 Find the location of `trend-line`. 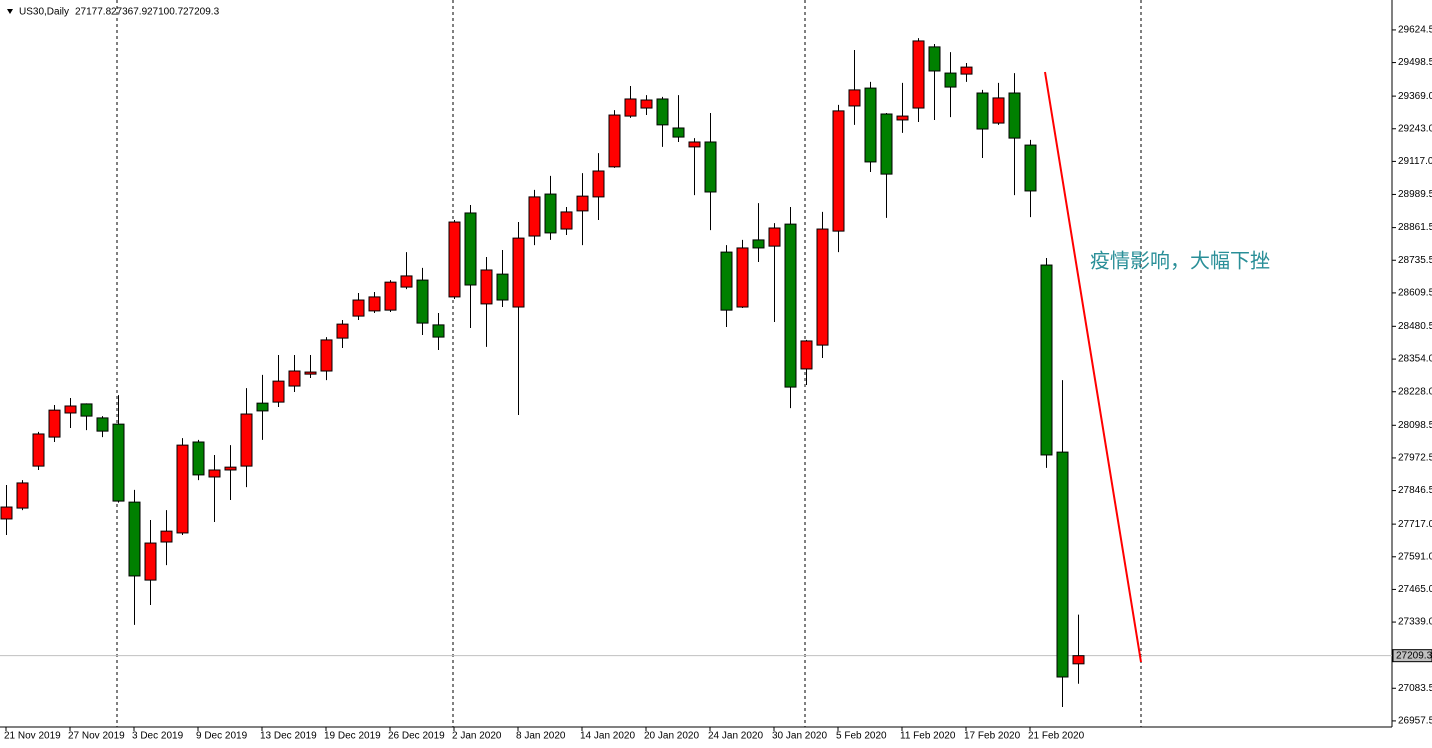

trend-line is located at coordinates (1093, 367).